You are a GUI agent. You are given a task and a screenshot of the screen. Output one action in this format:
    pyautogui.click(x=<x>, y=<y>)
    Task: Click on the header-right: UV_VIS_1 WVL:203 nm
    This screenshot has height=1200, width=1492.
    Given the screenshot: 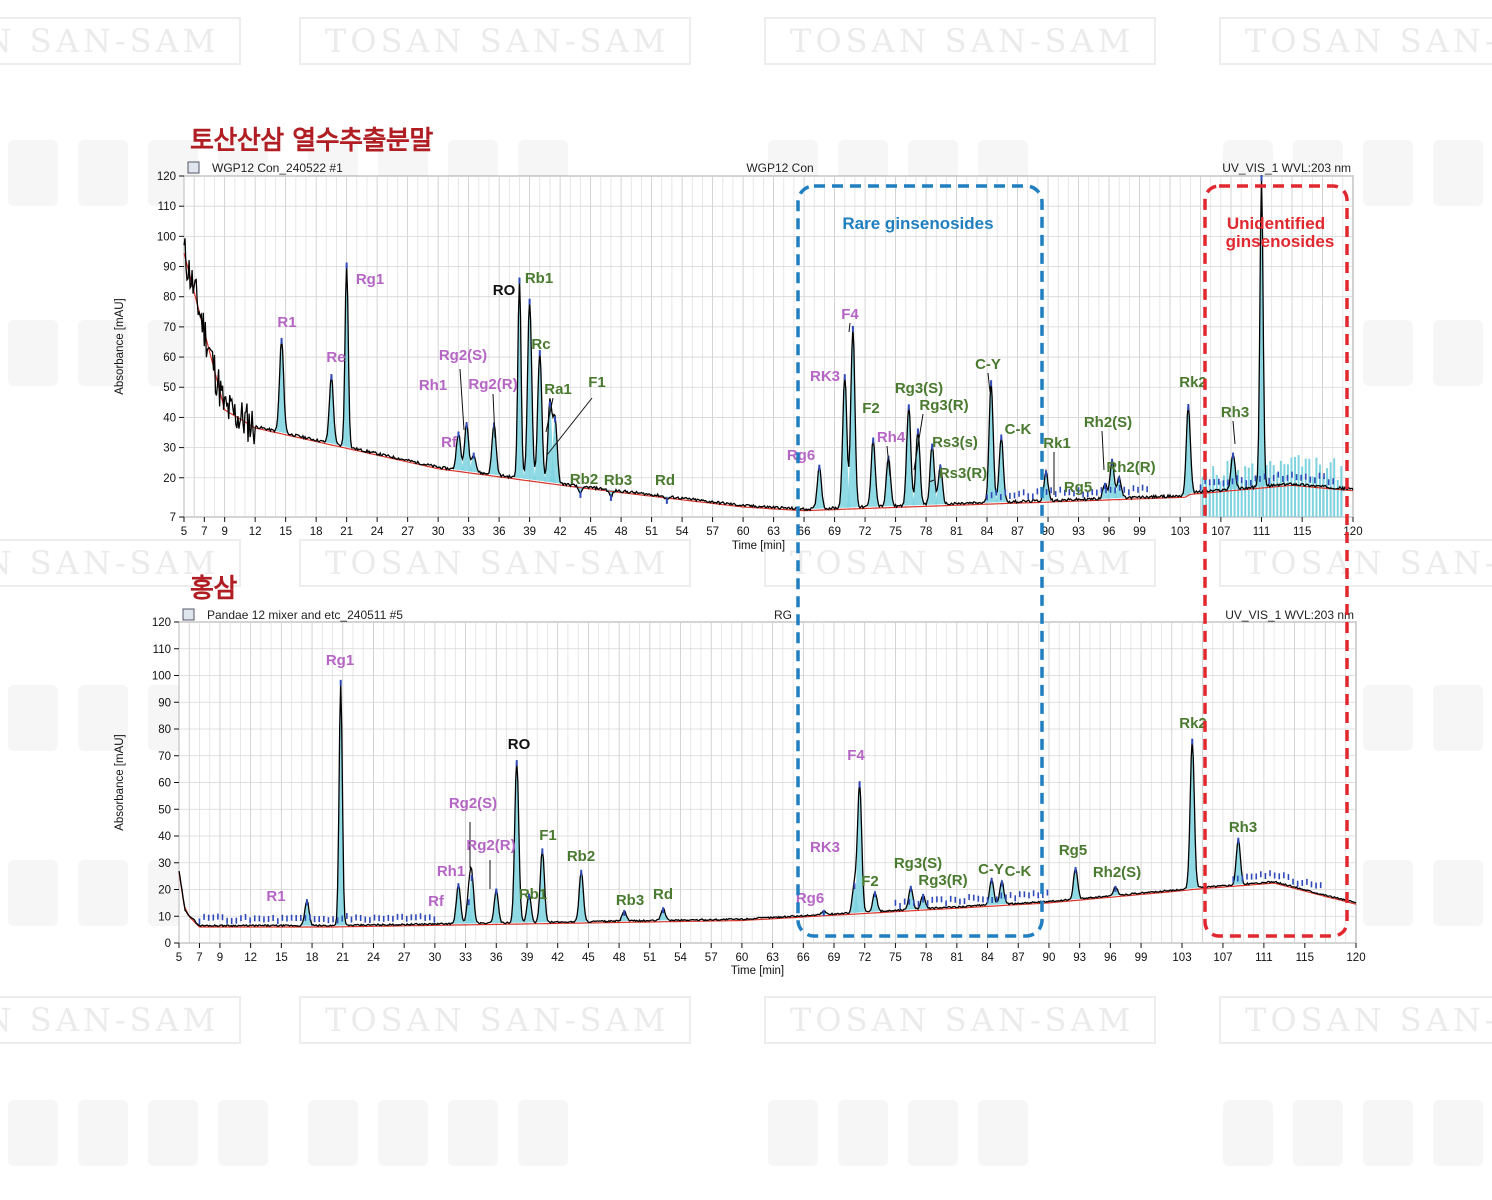 What is the action you would take?
    pyautogui.click(x=1286, y=168)
    